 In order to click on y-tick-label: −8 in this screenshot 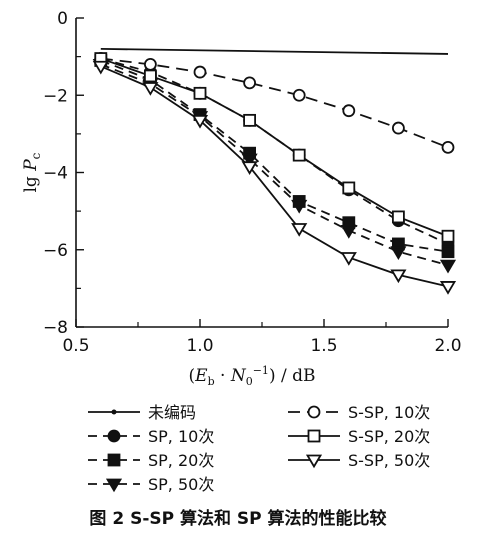, I will do `click(55, 328)`.